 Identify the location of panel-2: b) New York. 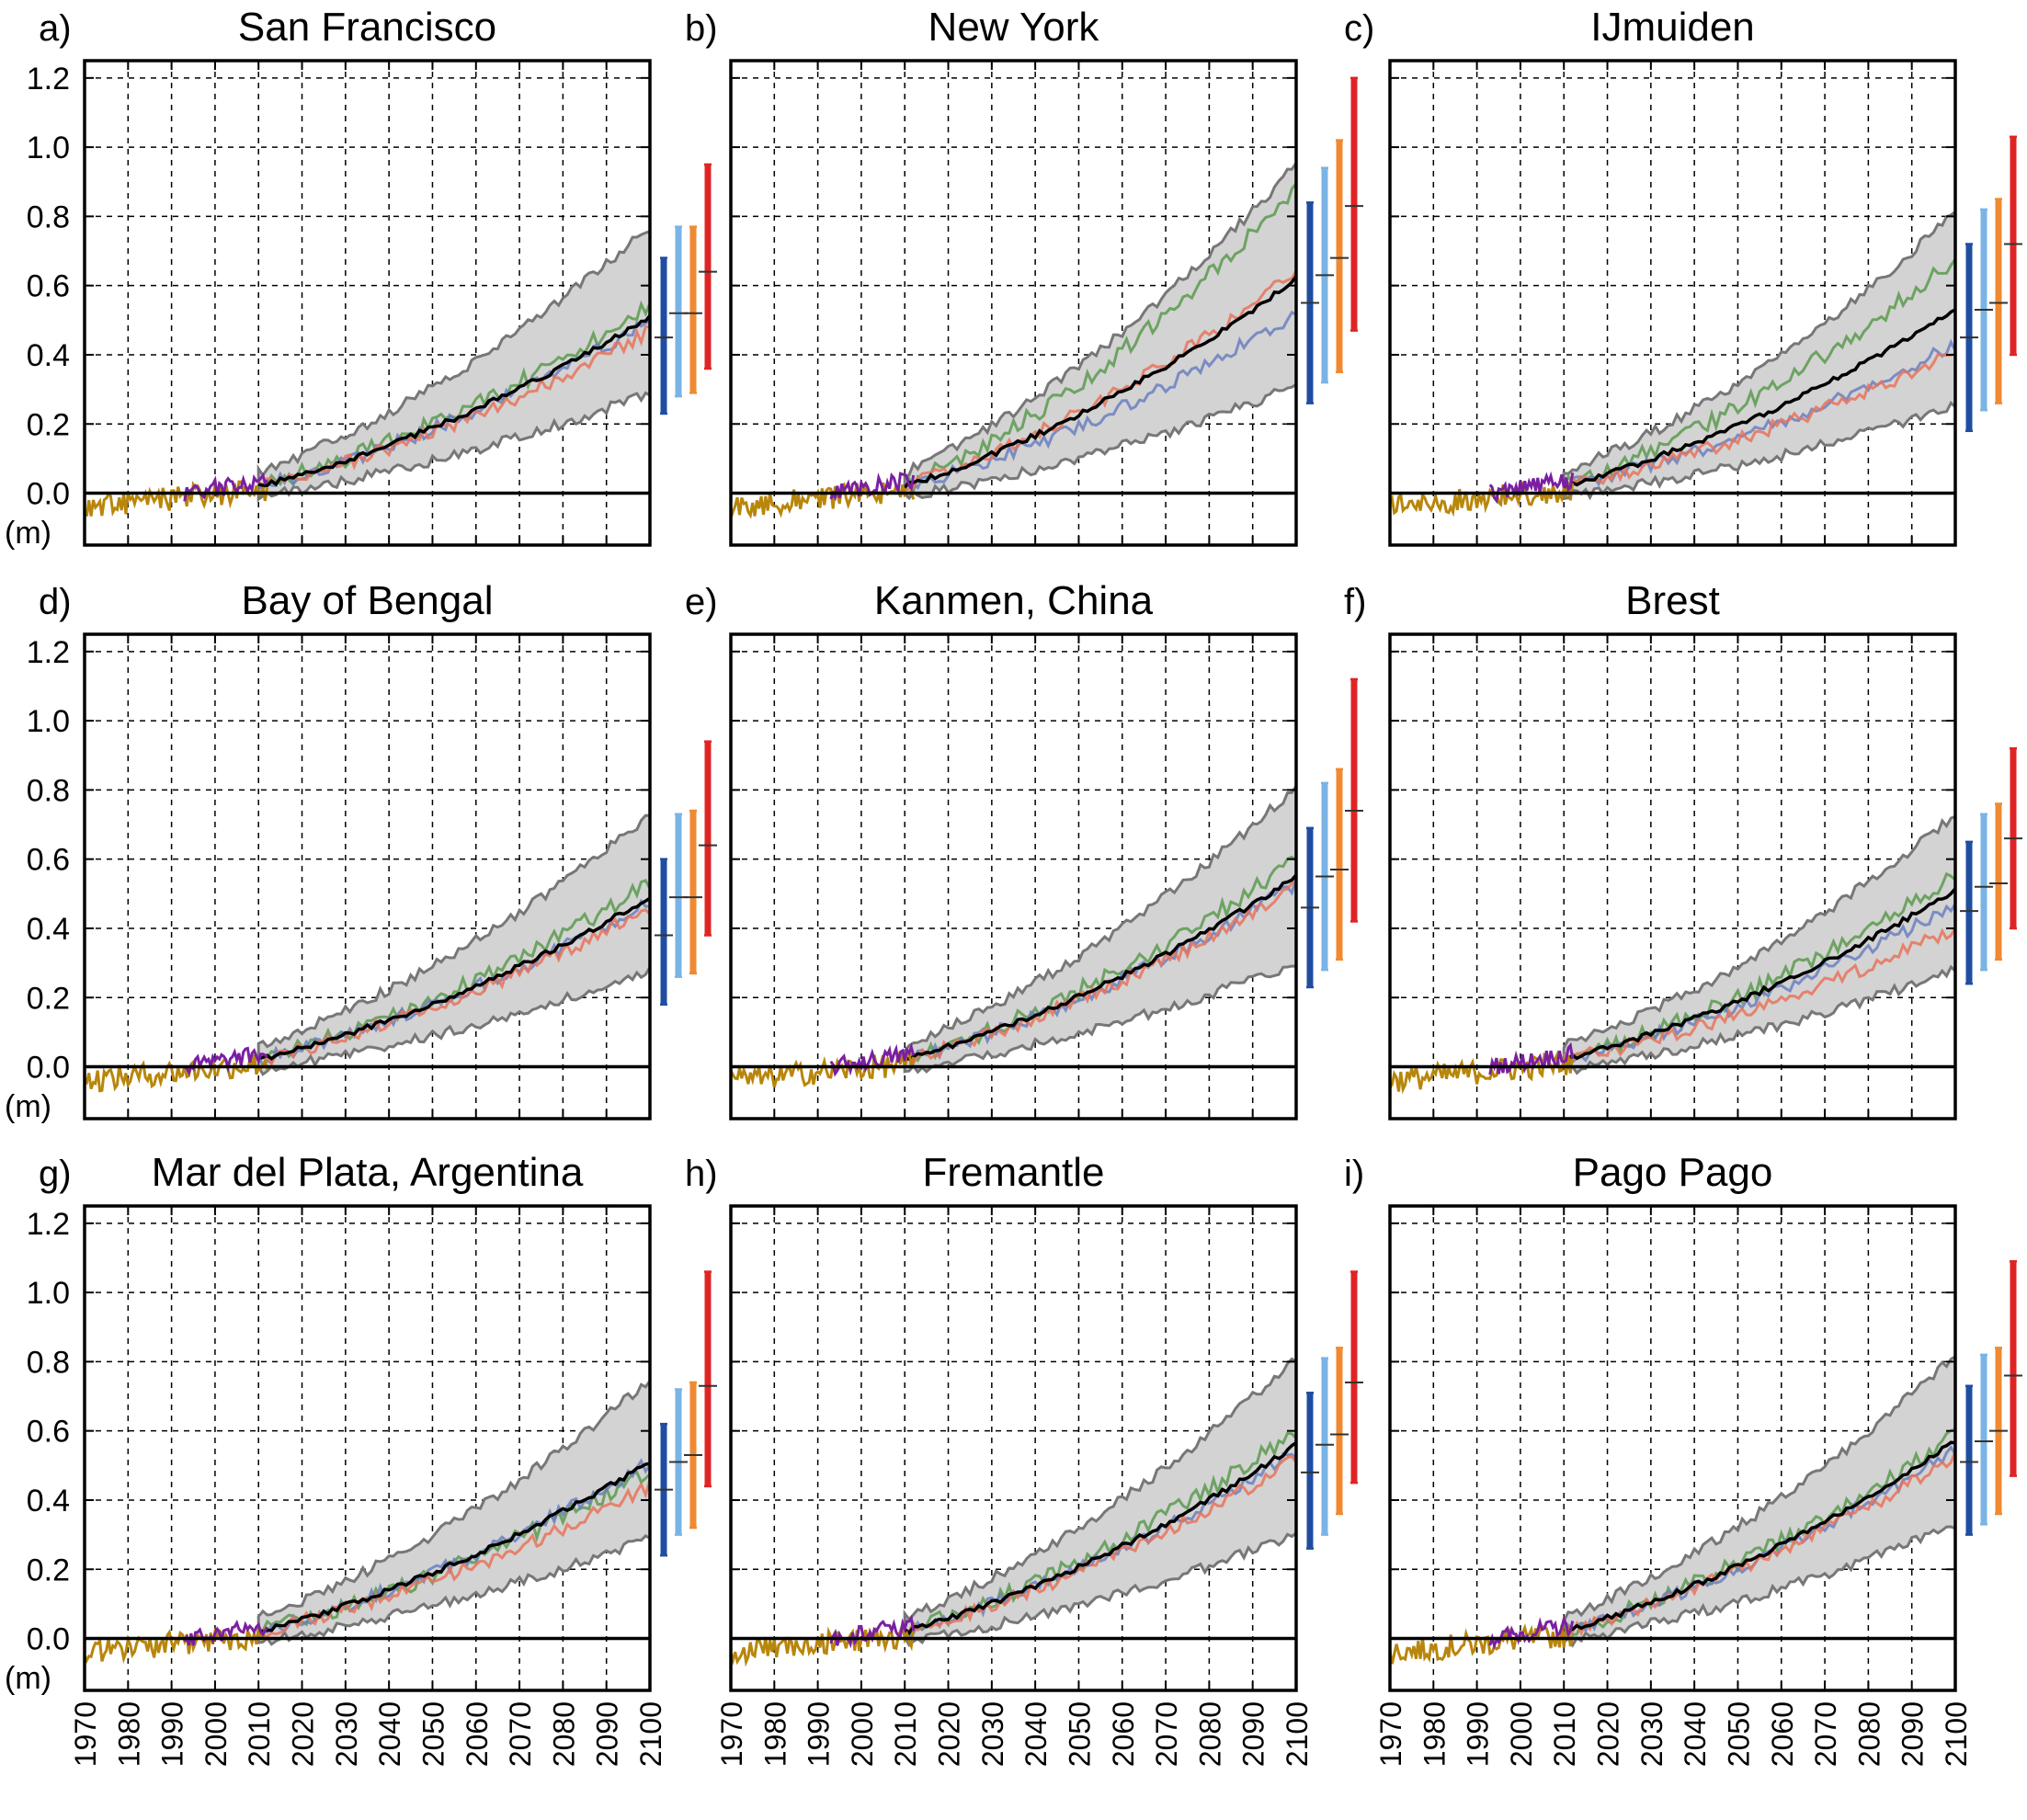
(1024, 276).